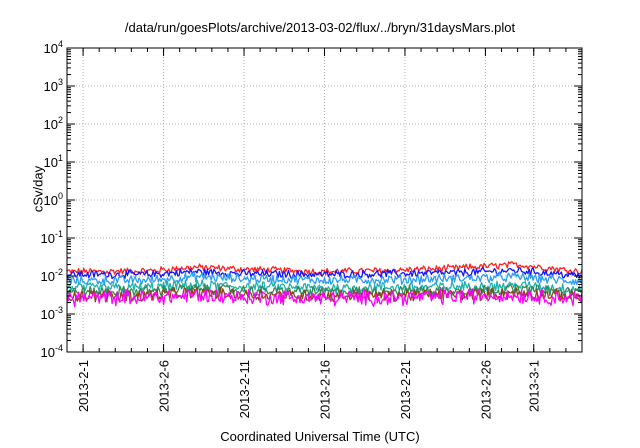  I want to click on y-tick-label: 10², so click(53, 123).